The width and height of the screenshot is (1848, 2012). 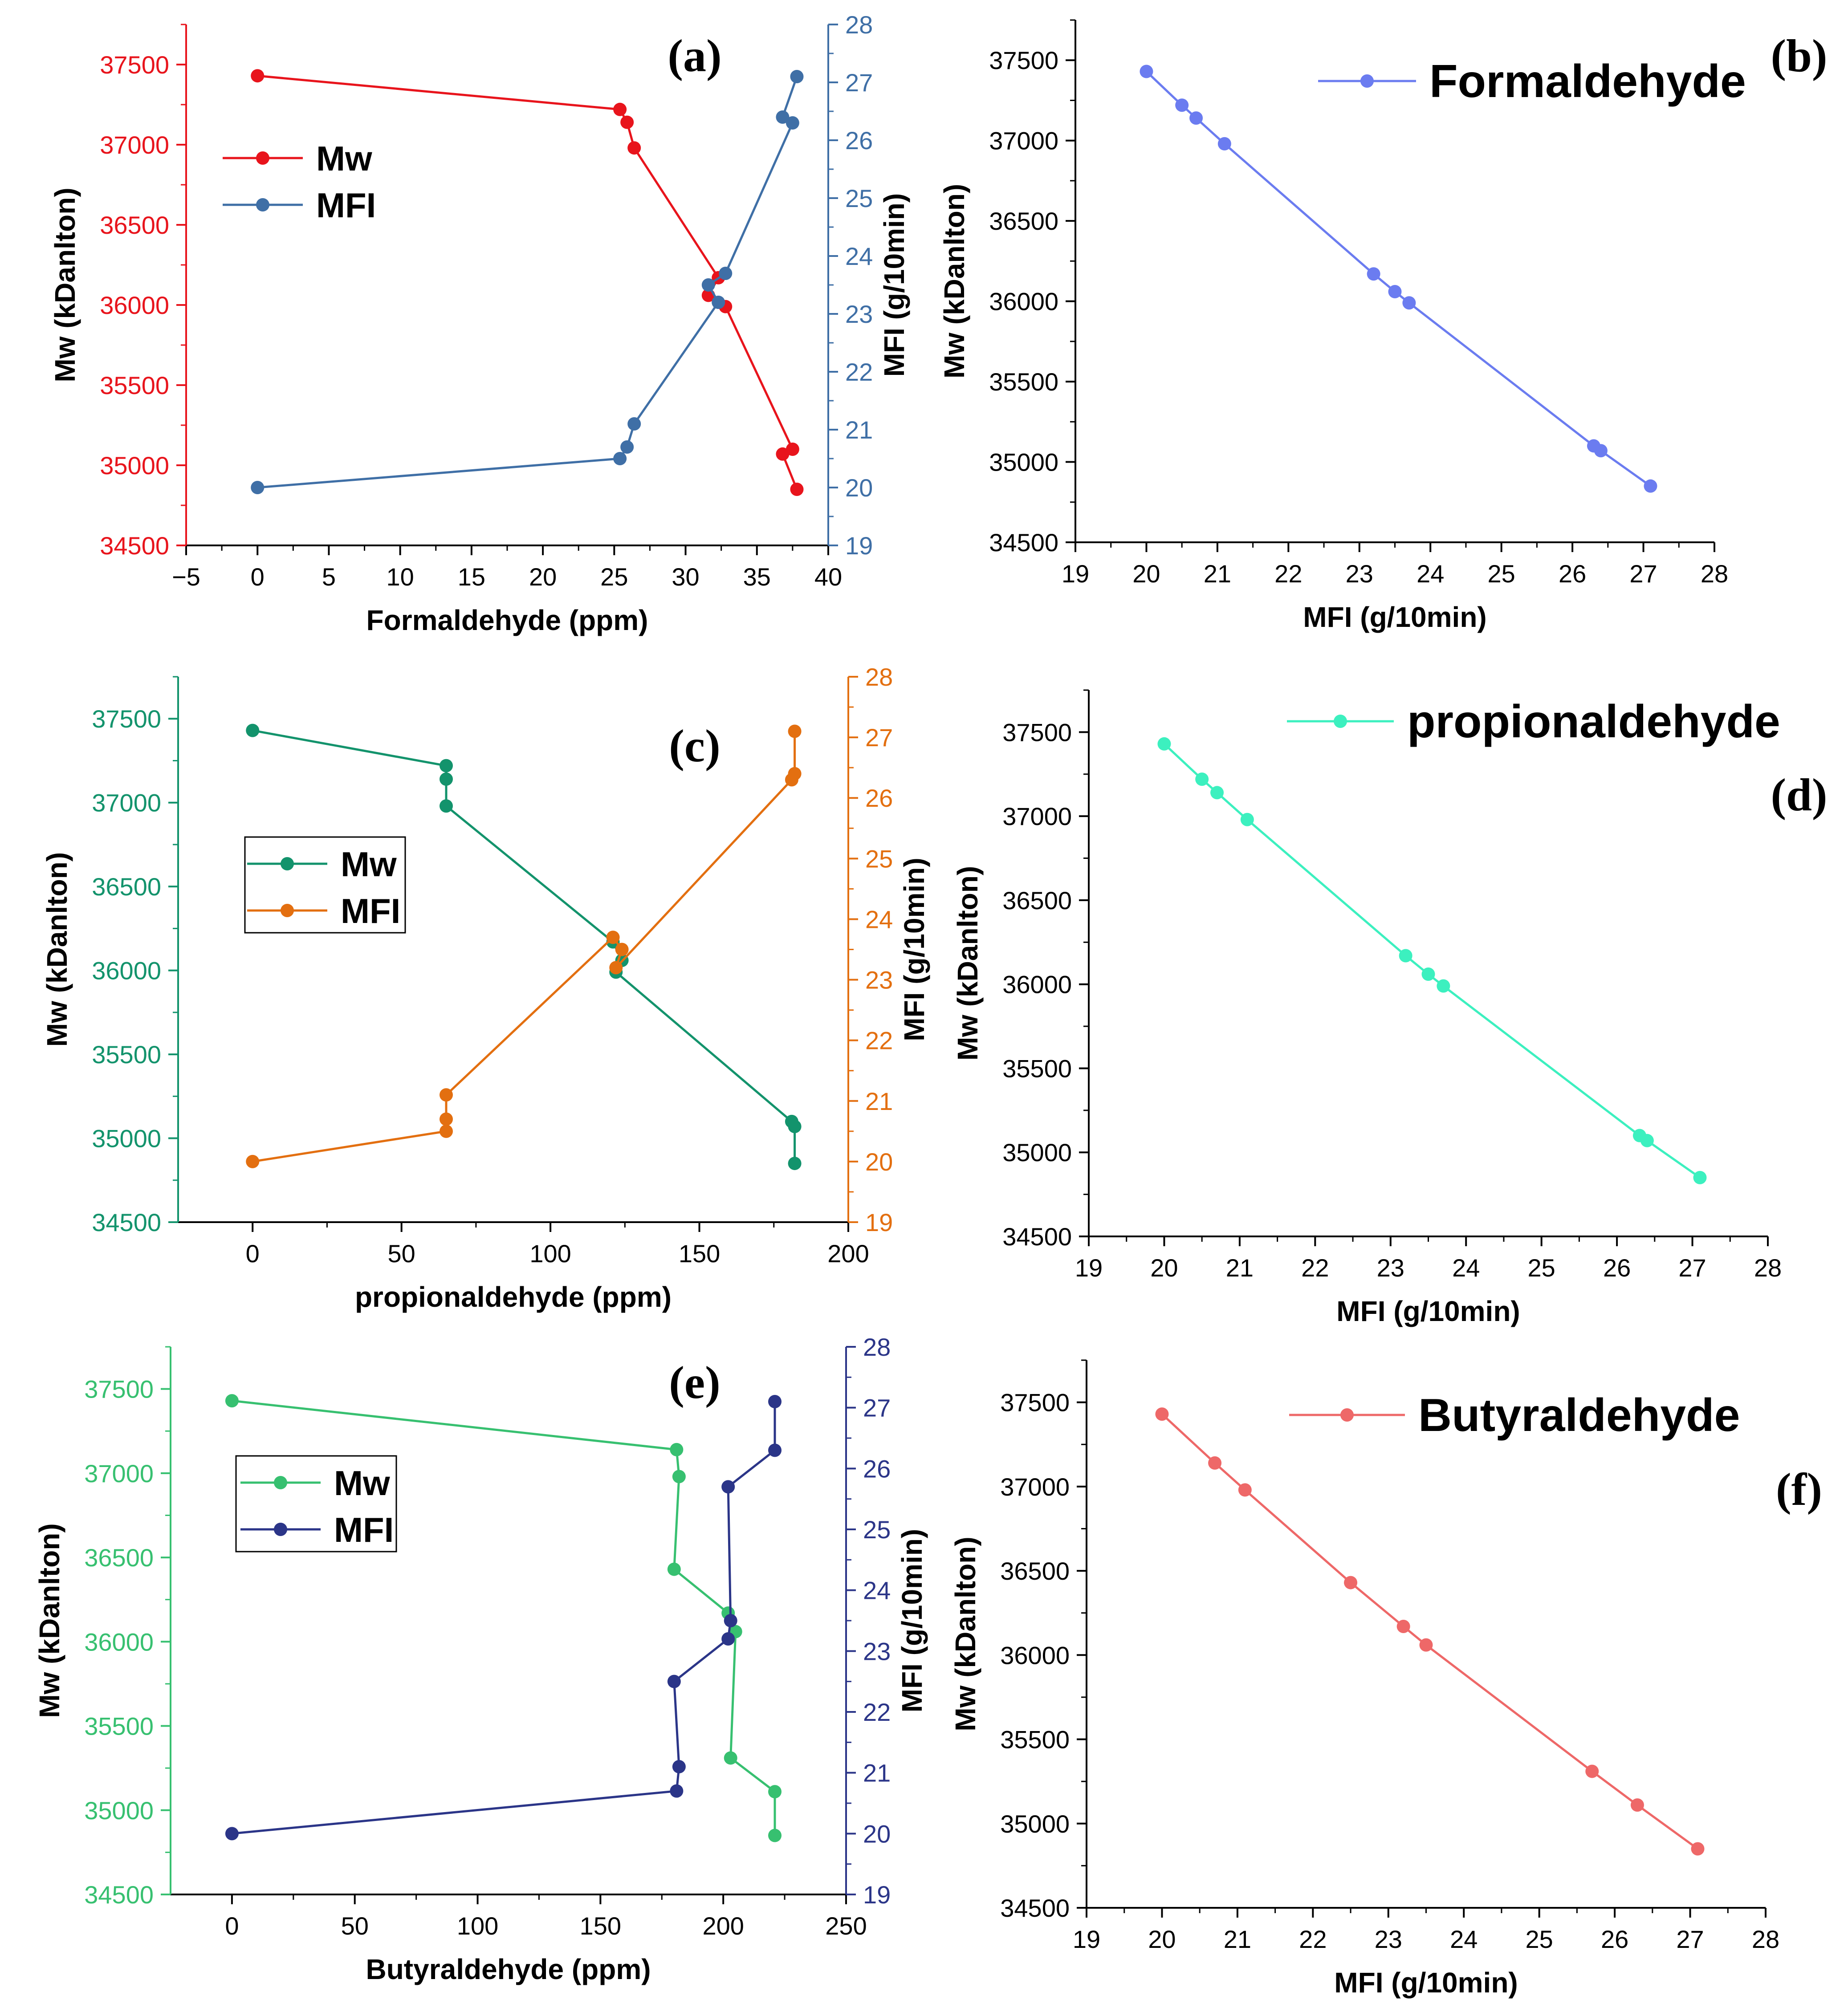 I want to click on x-tick-label: 19, so click(x=1089, y=1268).